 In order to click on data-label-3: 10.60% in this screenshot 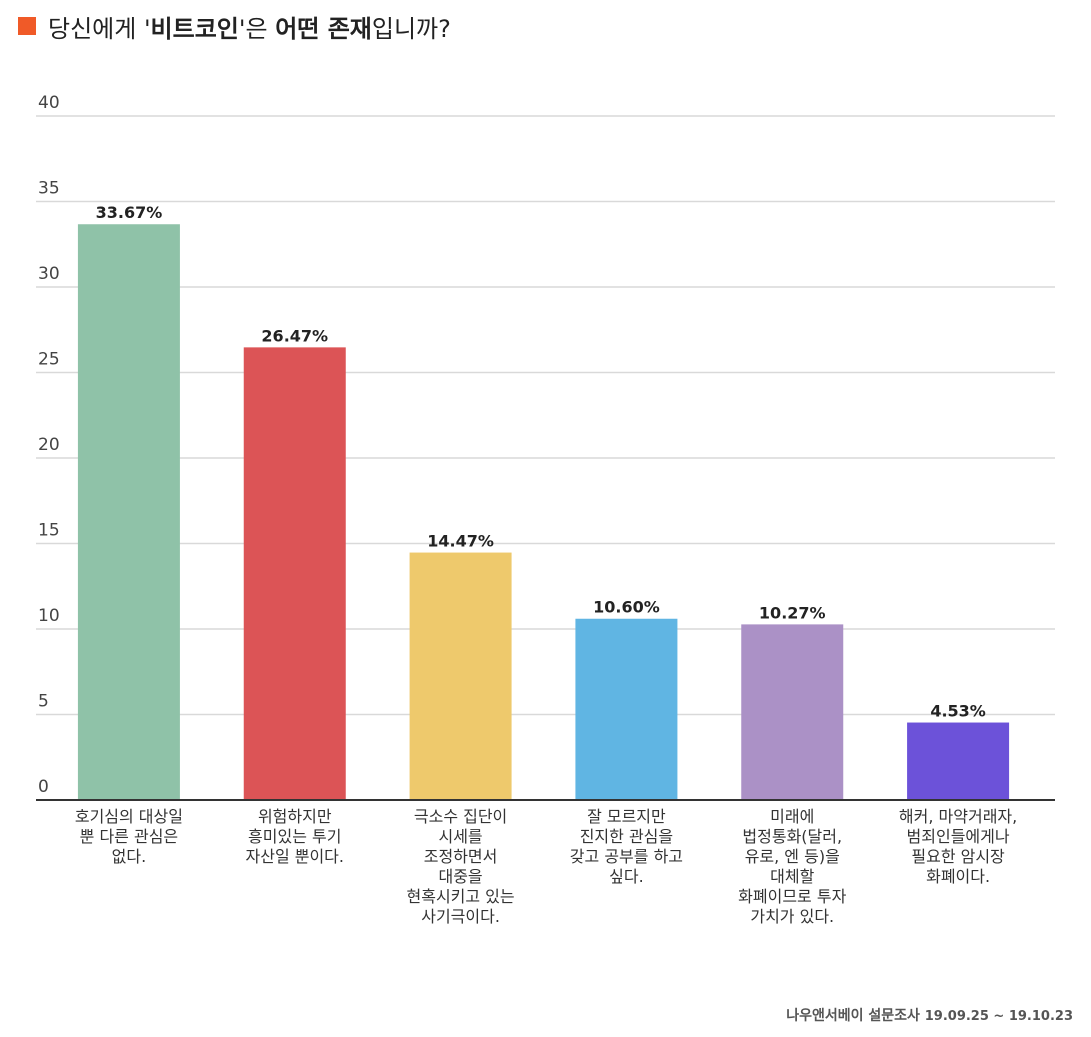, I will do `click(626, 607)`.